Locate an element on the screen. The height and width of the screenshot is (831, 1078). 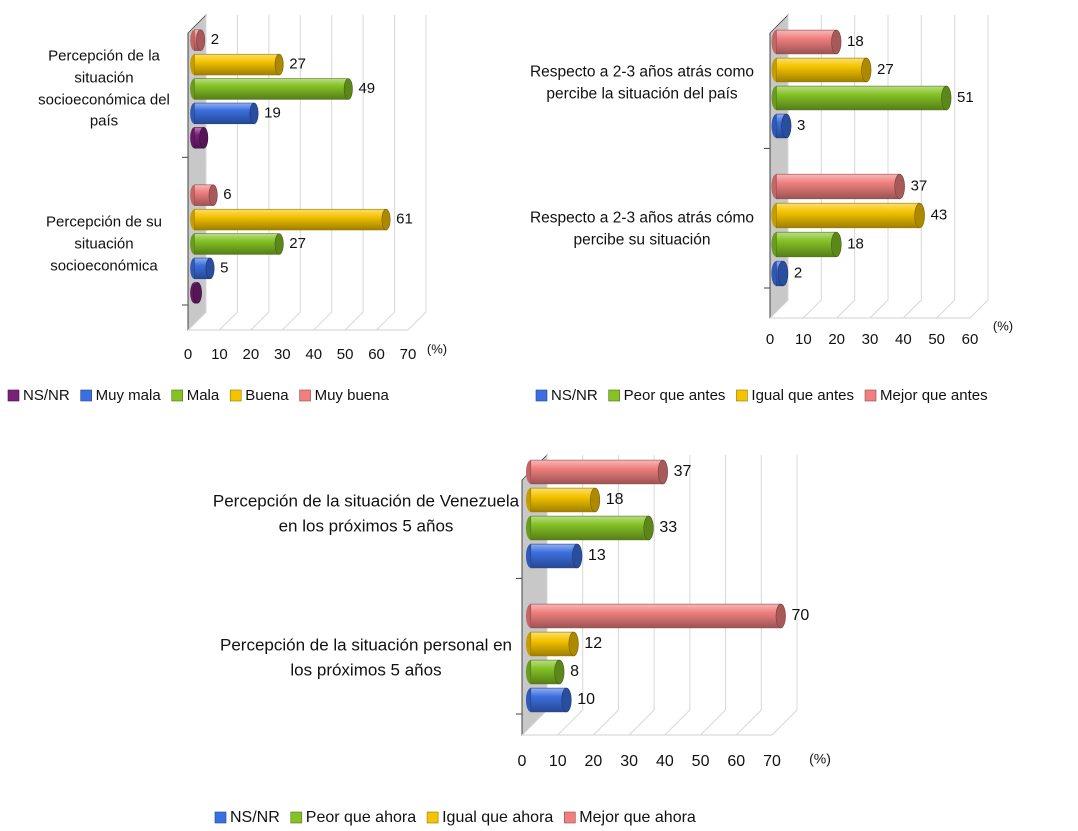
data-label: 61 is located at coordinates (404, 219).